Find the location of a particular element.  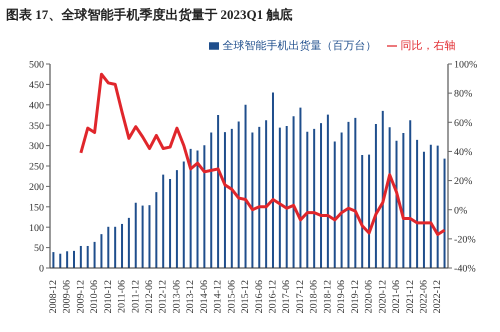

y2-tick-label: 20% is located at coordinates (463, 182).